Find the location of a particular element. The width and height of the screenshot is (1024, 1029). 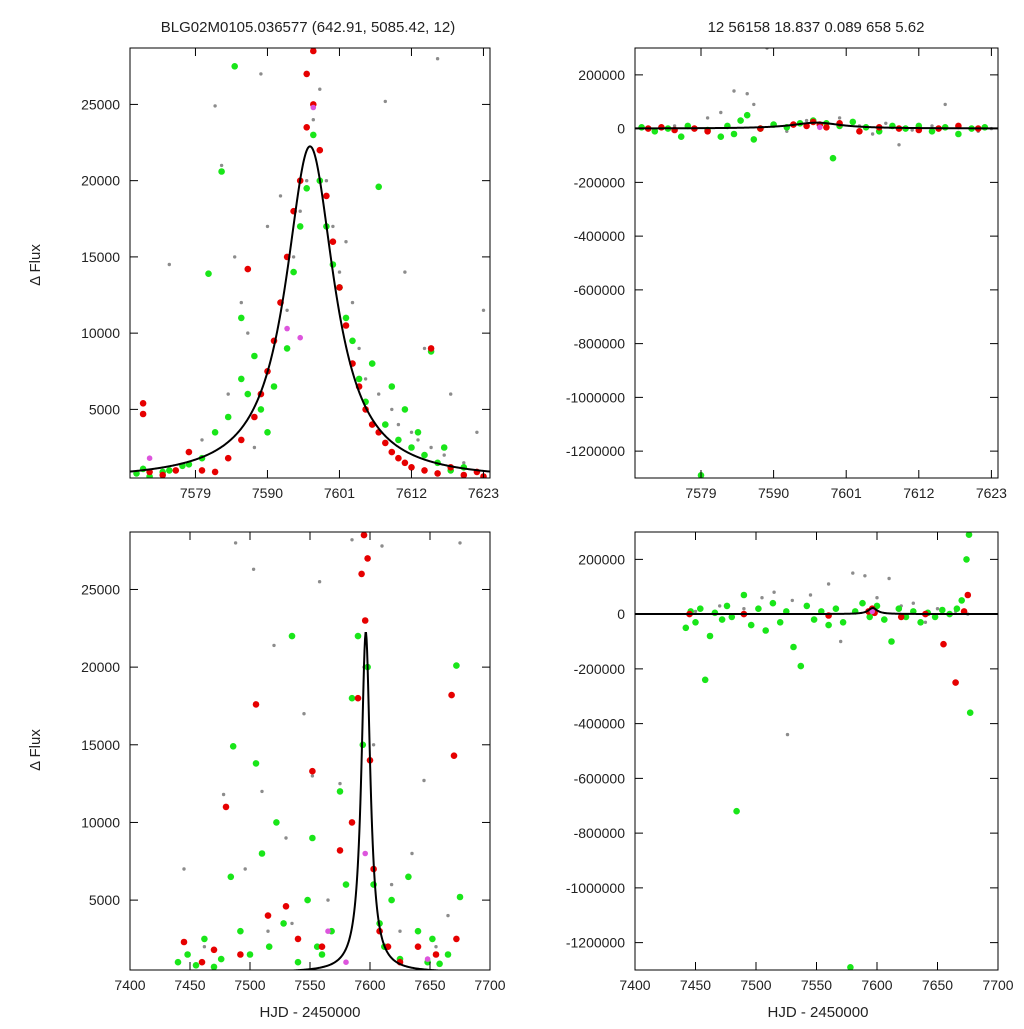

series-red is located at coordinates (313, 263).